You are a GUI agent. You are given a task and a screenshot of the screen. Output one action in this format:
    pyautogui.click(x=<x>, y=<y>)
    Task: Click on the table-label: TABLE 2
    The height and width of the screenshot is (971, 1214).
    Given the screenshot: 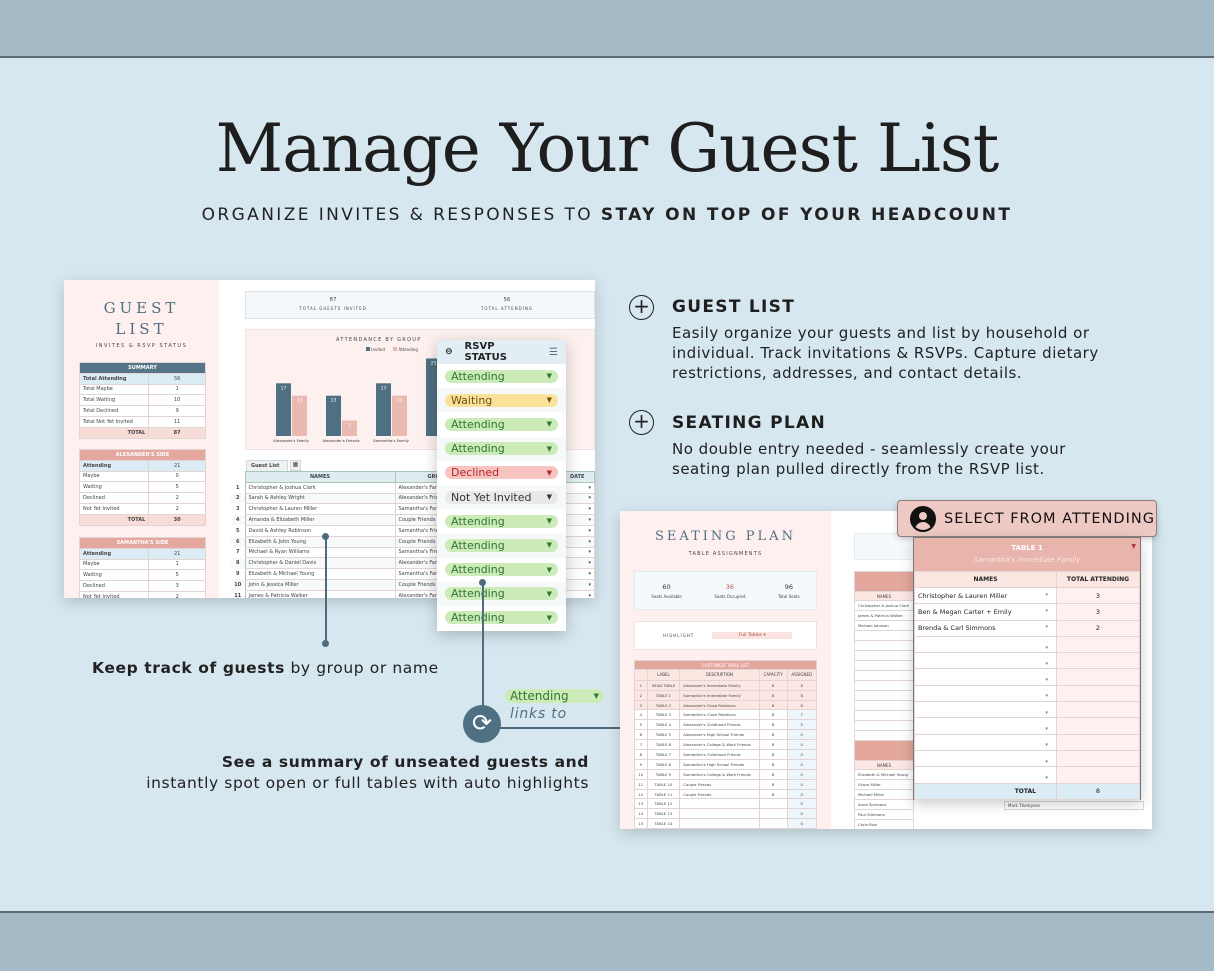 What is the action you would take?
    pyautogui.click(x=663, y=705)
    